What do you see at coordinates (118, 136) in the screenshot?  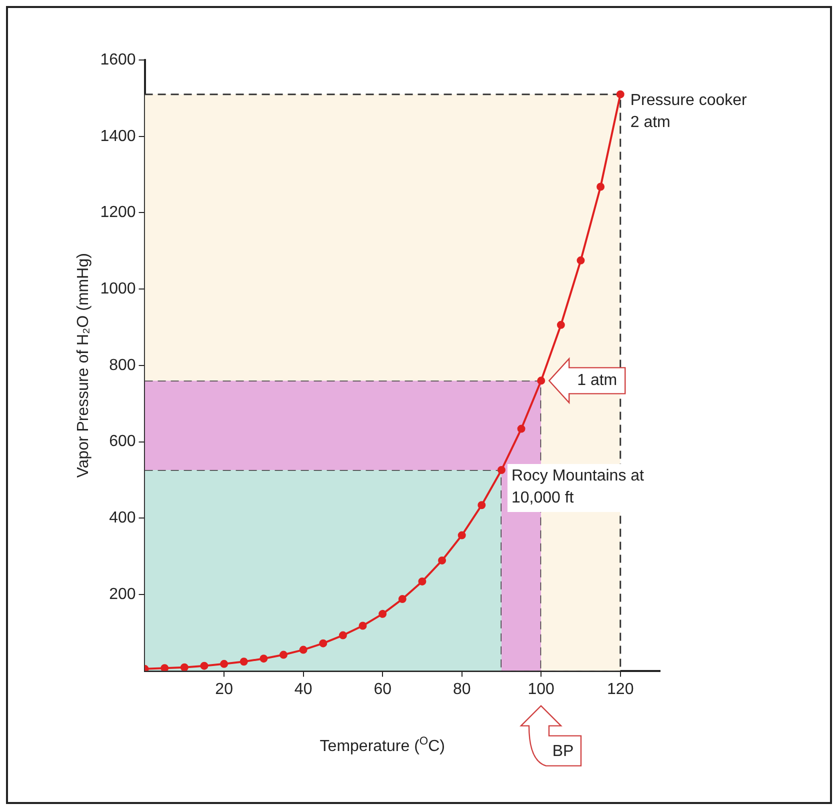 I see `y-tick-label: 1400` at bounding box center [118, 136].